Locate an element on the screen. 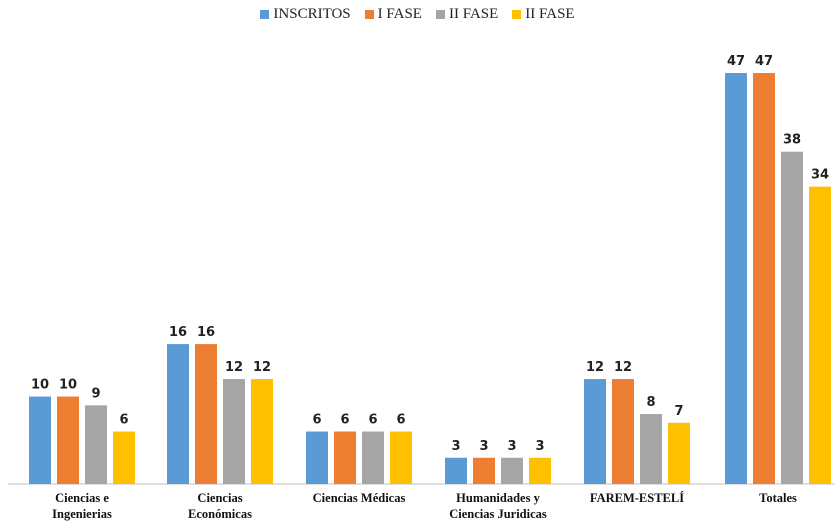 This screenshot has width=835, height=526. data-label-0-1: 16 is located at coordinates (178, 332).